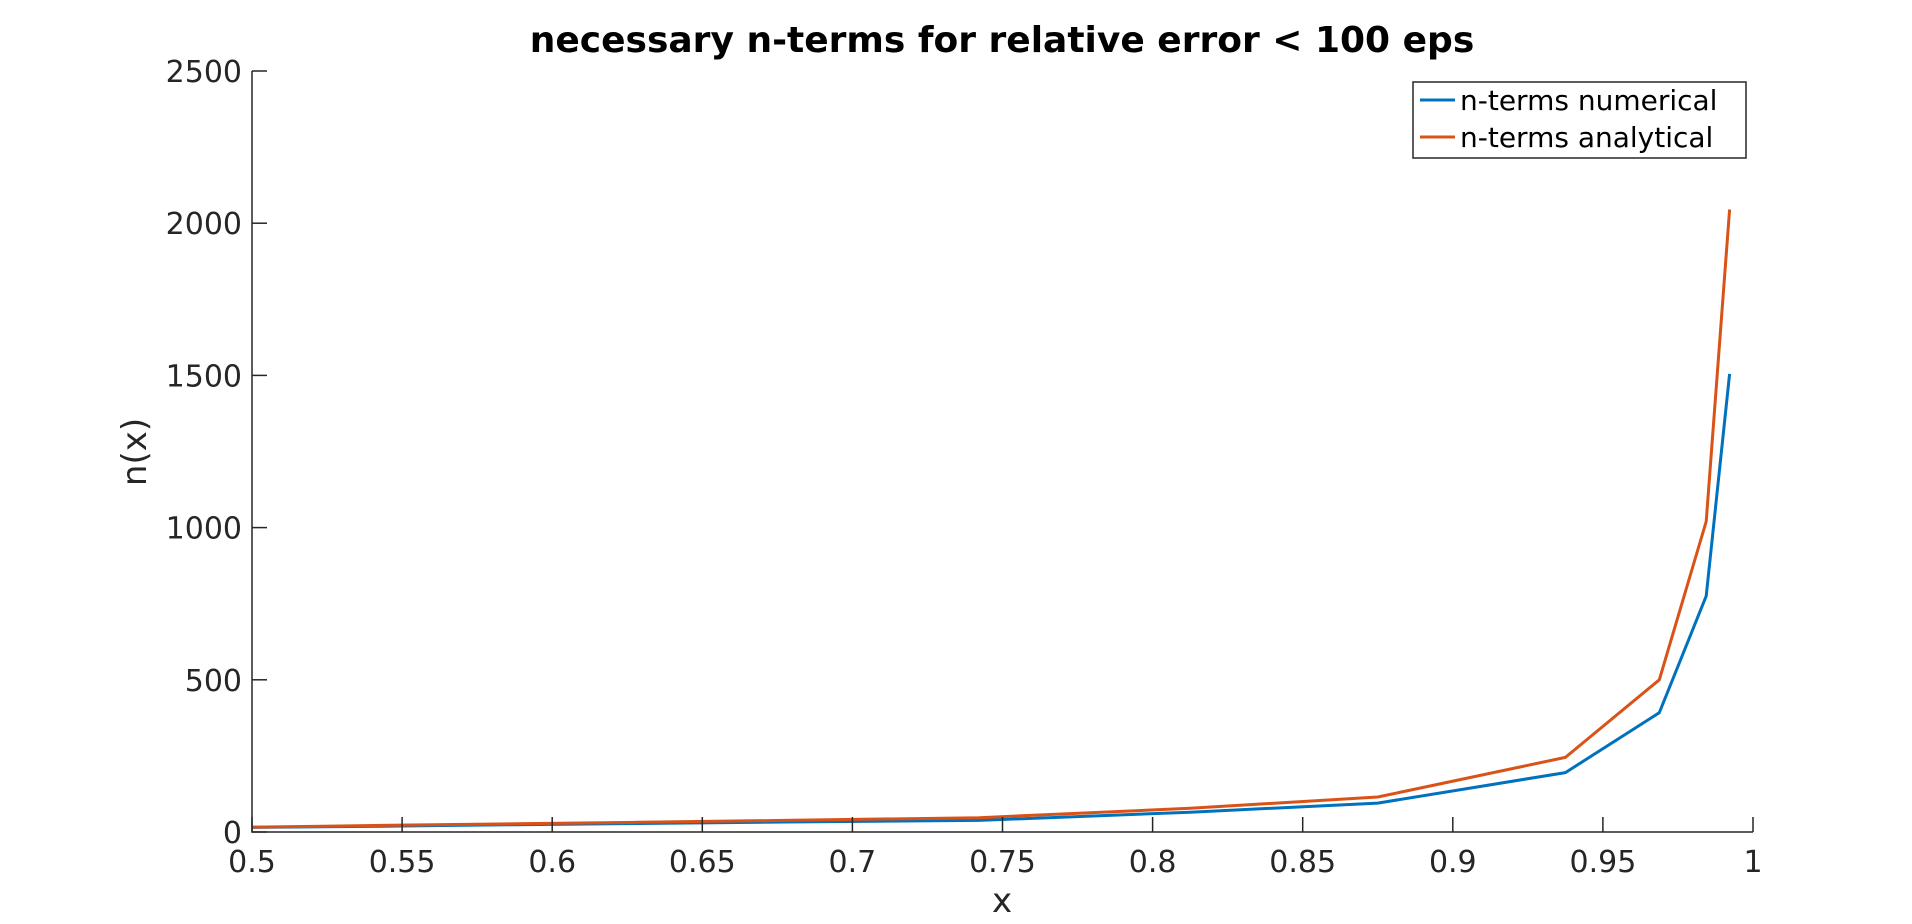 The width and height of the screenshot is (1912, 924). Describe the element at coordinates (204, 376) in the screenshot. I see `y-tick-label: 1500` at that location.